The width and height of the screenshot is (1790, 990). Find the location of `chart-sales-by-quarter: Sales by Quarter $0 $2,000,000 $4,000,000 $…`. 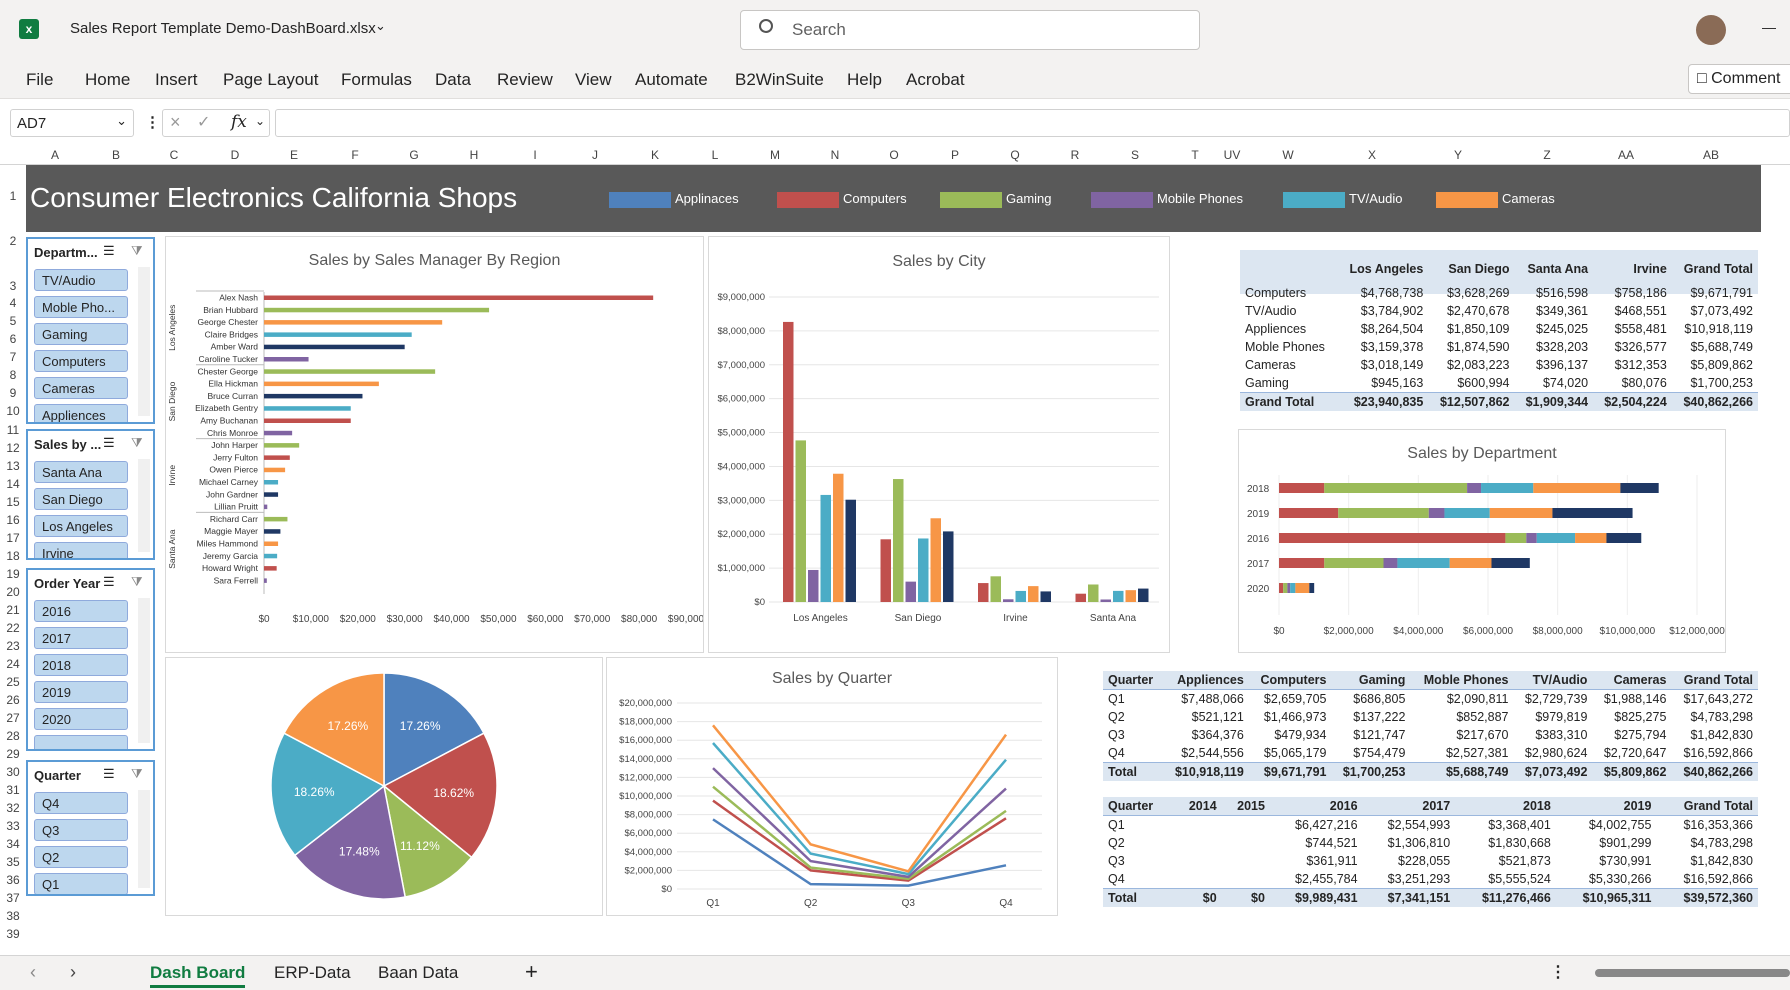

chart-sales-by-quarter: Sales by Quarter $0 $2,000,000 $4,000,000 $… is located at coordinates (832, 786).